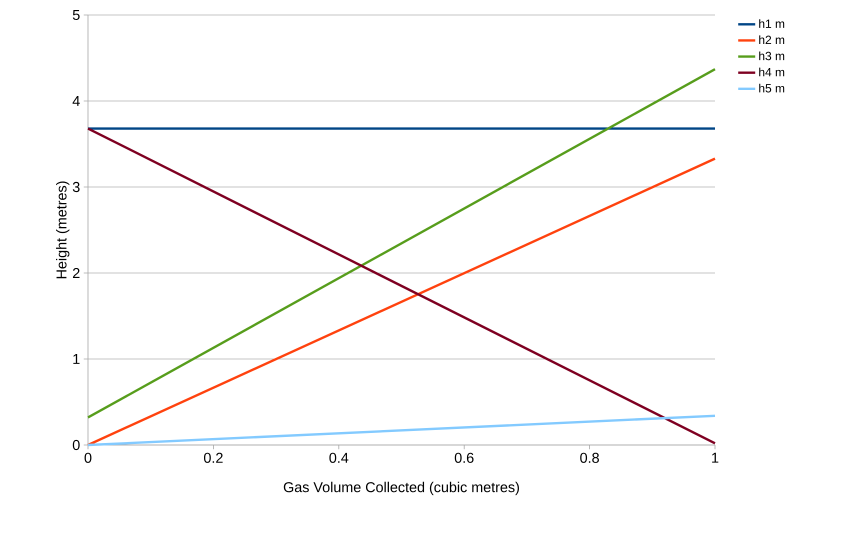 The width and height of the screenshot is (850, 541). I want to click on legend-label: h3 m, so click(771, 55).